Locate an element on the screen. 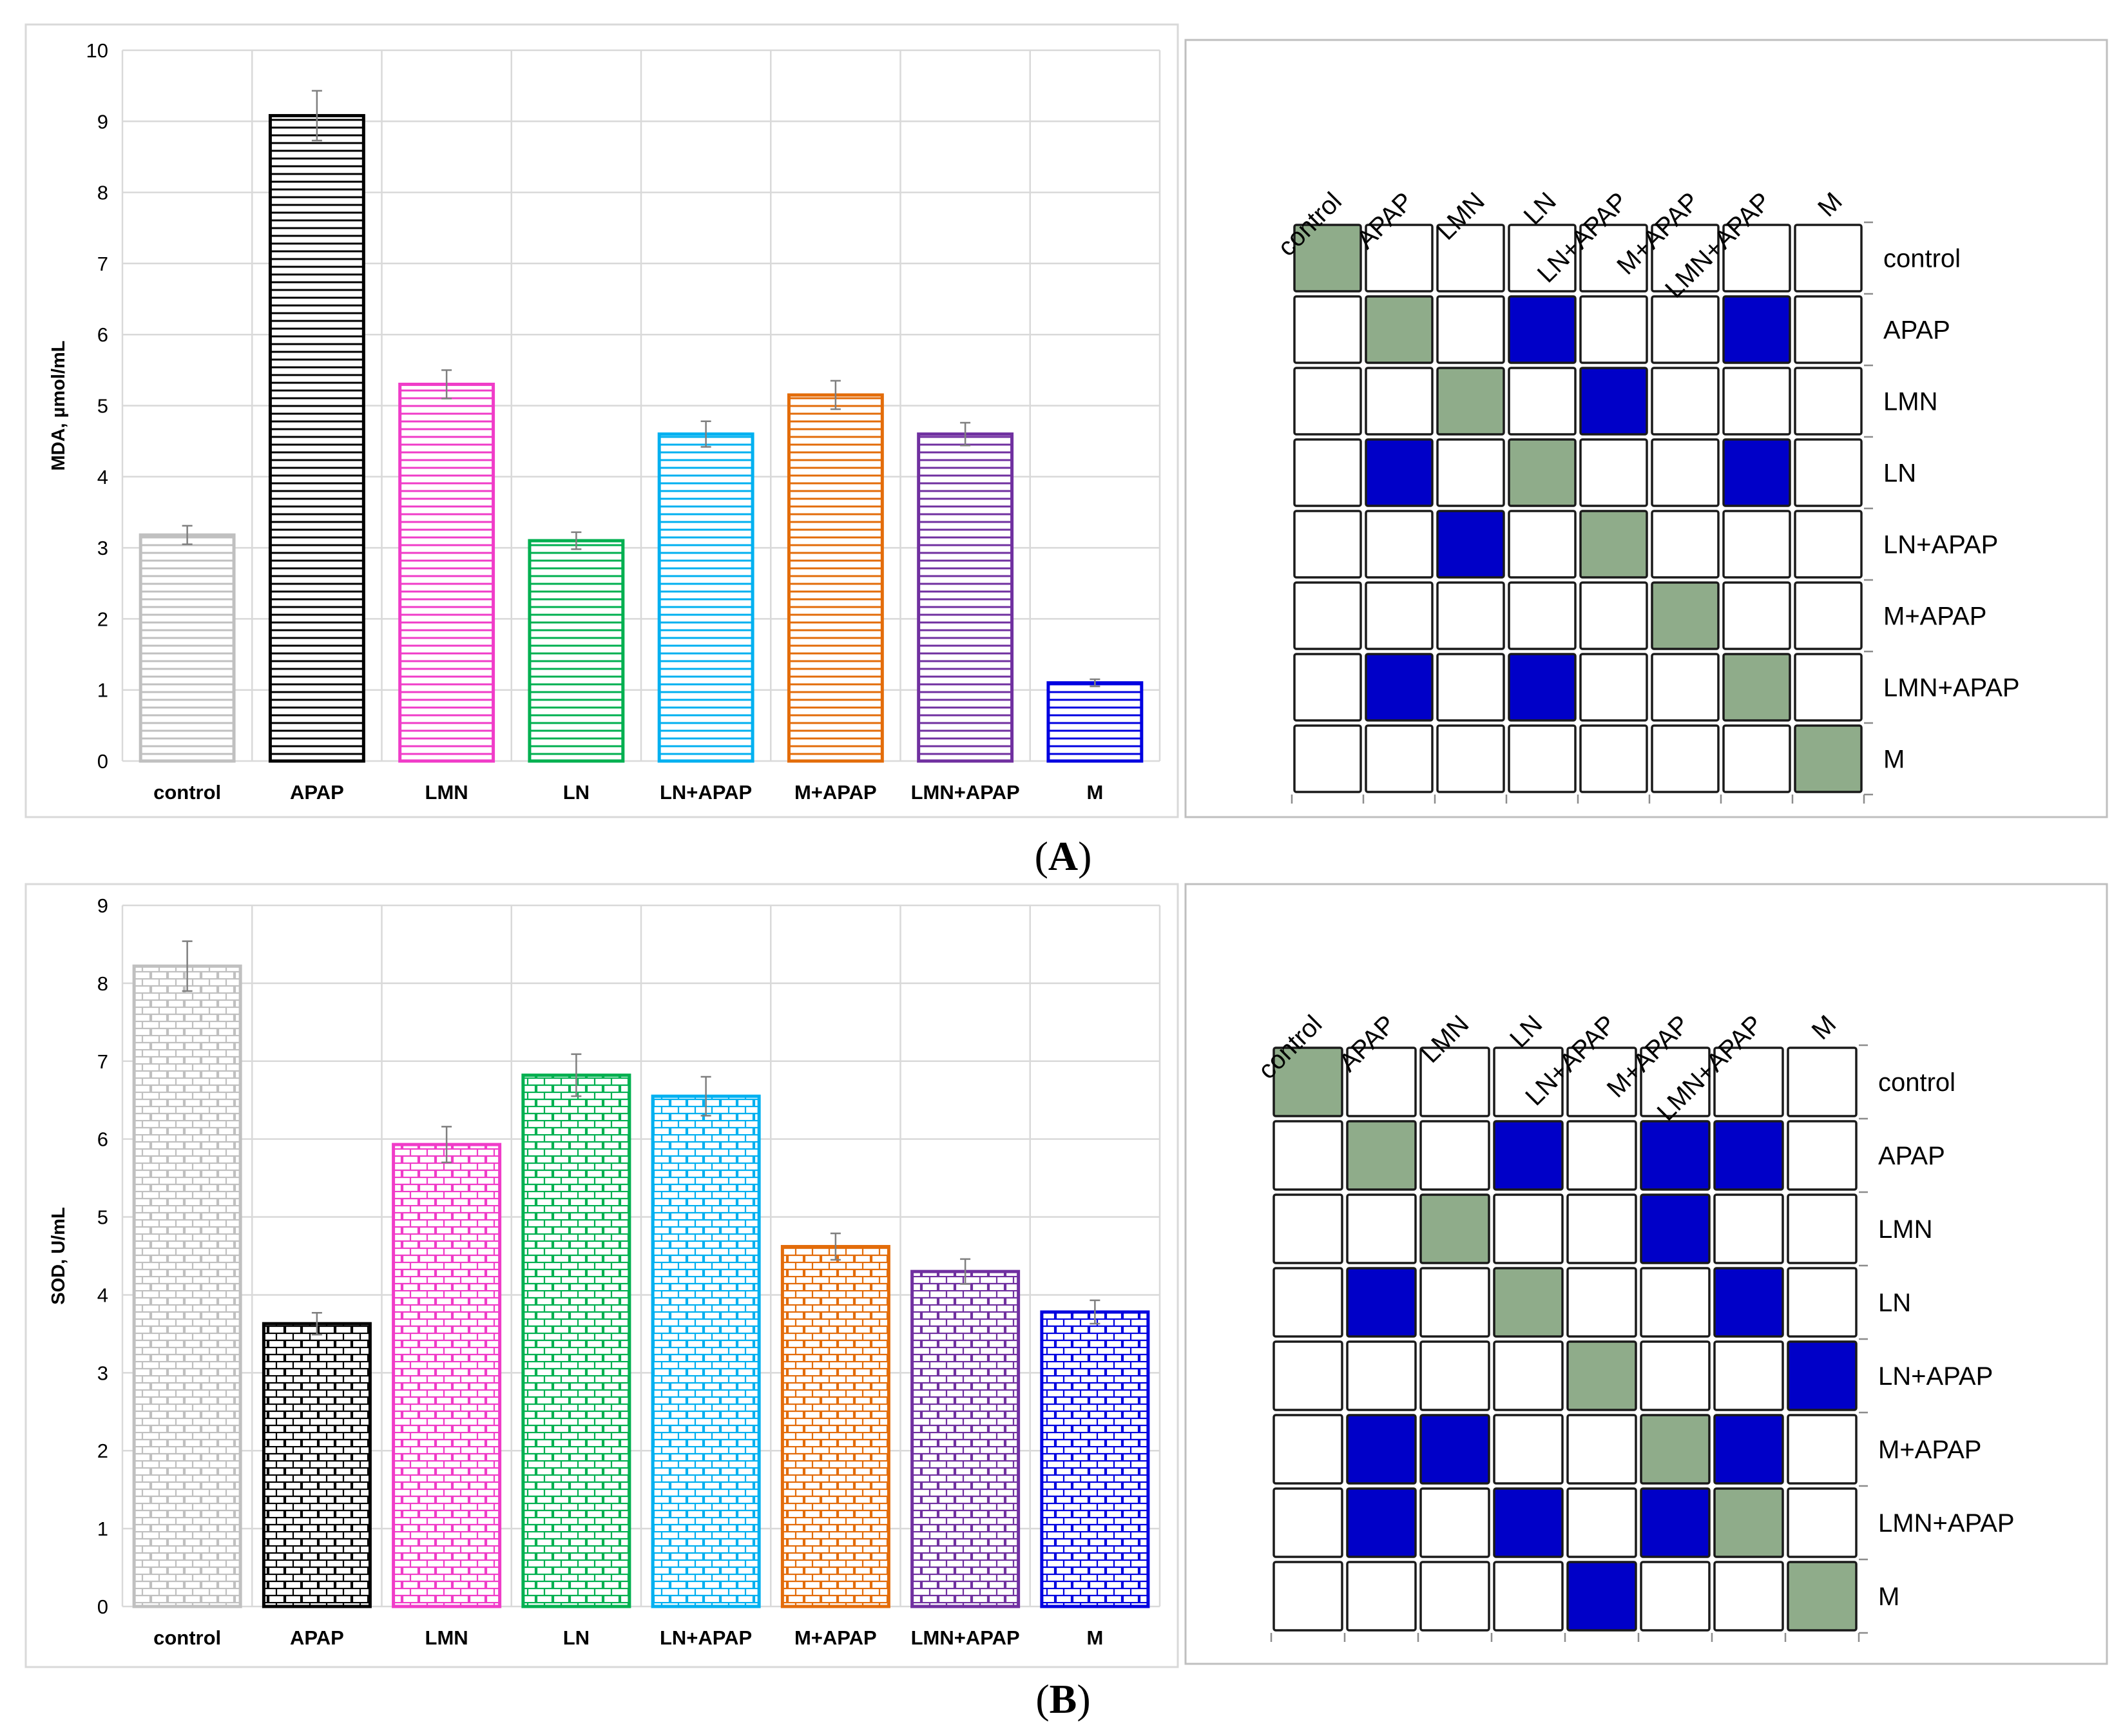 The image size is (2123, 1736). matrix-row-label: control is located at coordinates (1916, 1083).